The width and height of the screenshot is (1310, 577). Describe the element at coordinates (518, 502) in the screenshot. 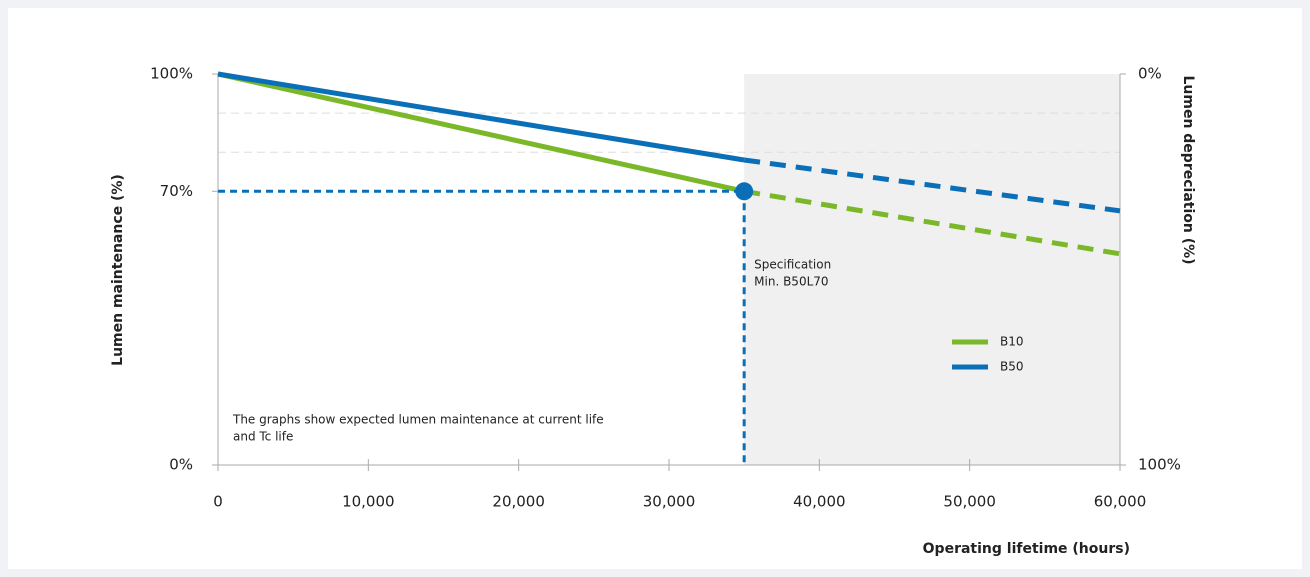

I see `x-tick-label: 20,000` at that location.